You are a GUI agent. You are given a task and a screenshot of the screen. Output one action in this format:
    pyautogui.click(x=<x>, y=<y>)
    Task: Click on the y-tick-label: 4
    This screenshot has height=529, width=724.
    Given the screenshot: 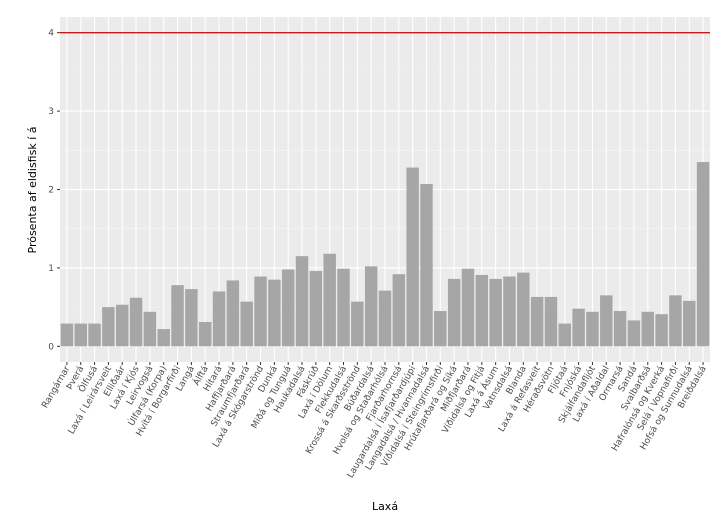 What is the action you would take?
    pyautogui.click(x=51, y=34)
    